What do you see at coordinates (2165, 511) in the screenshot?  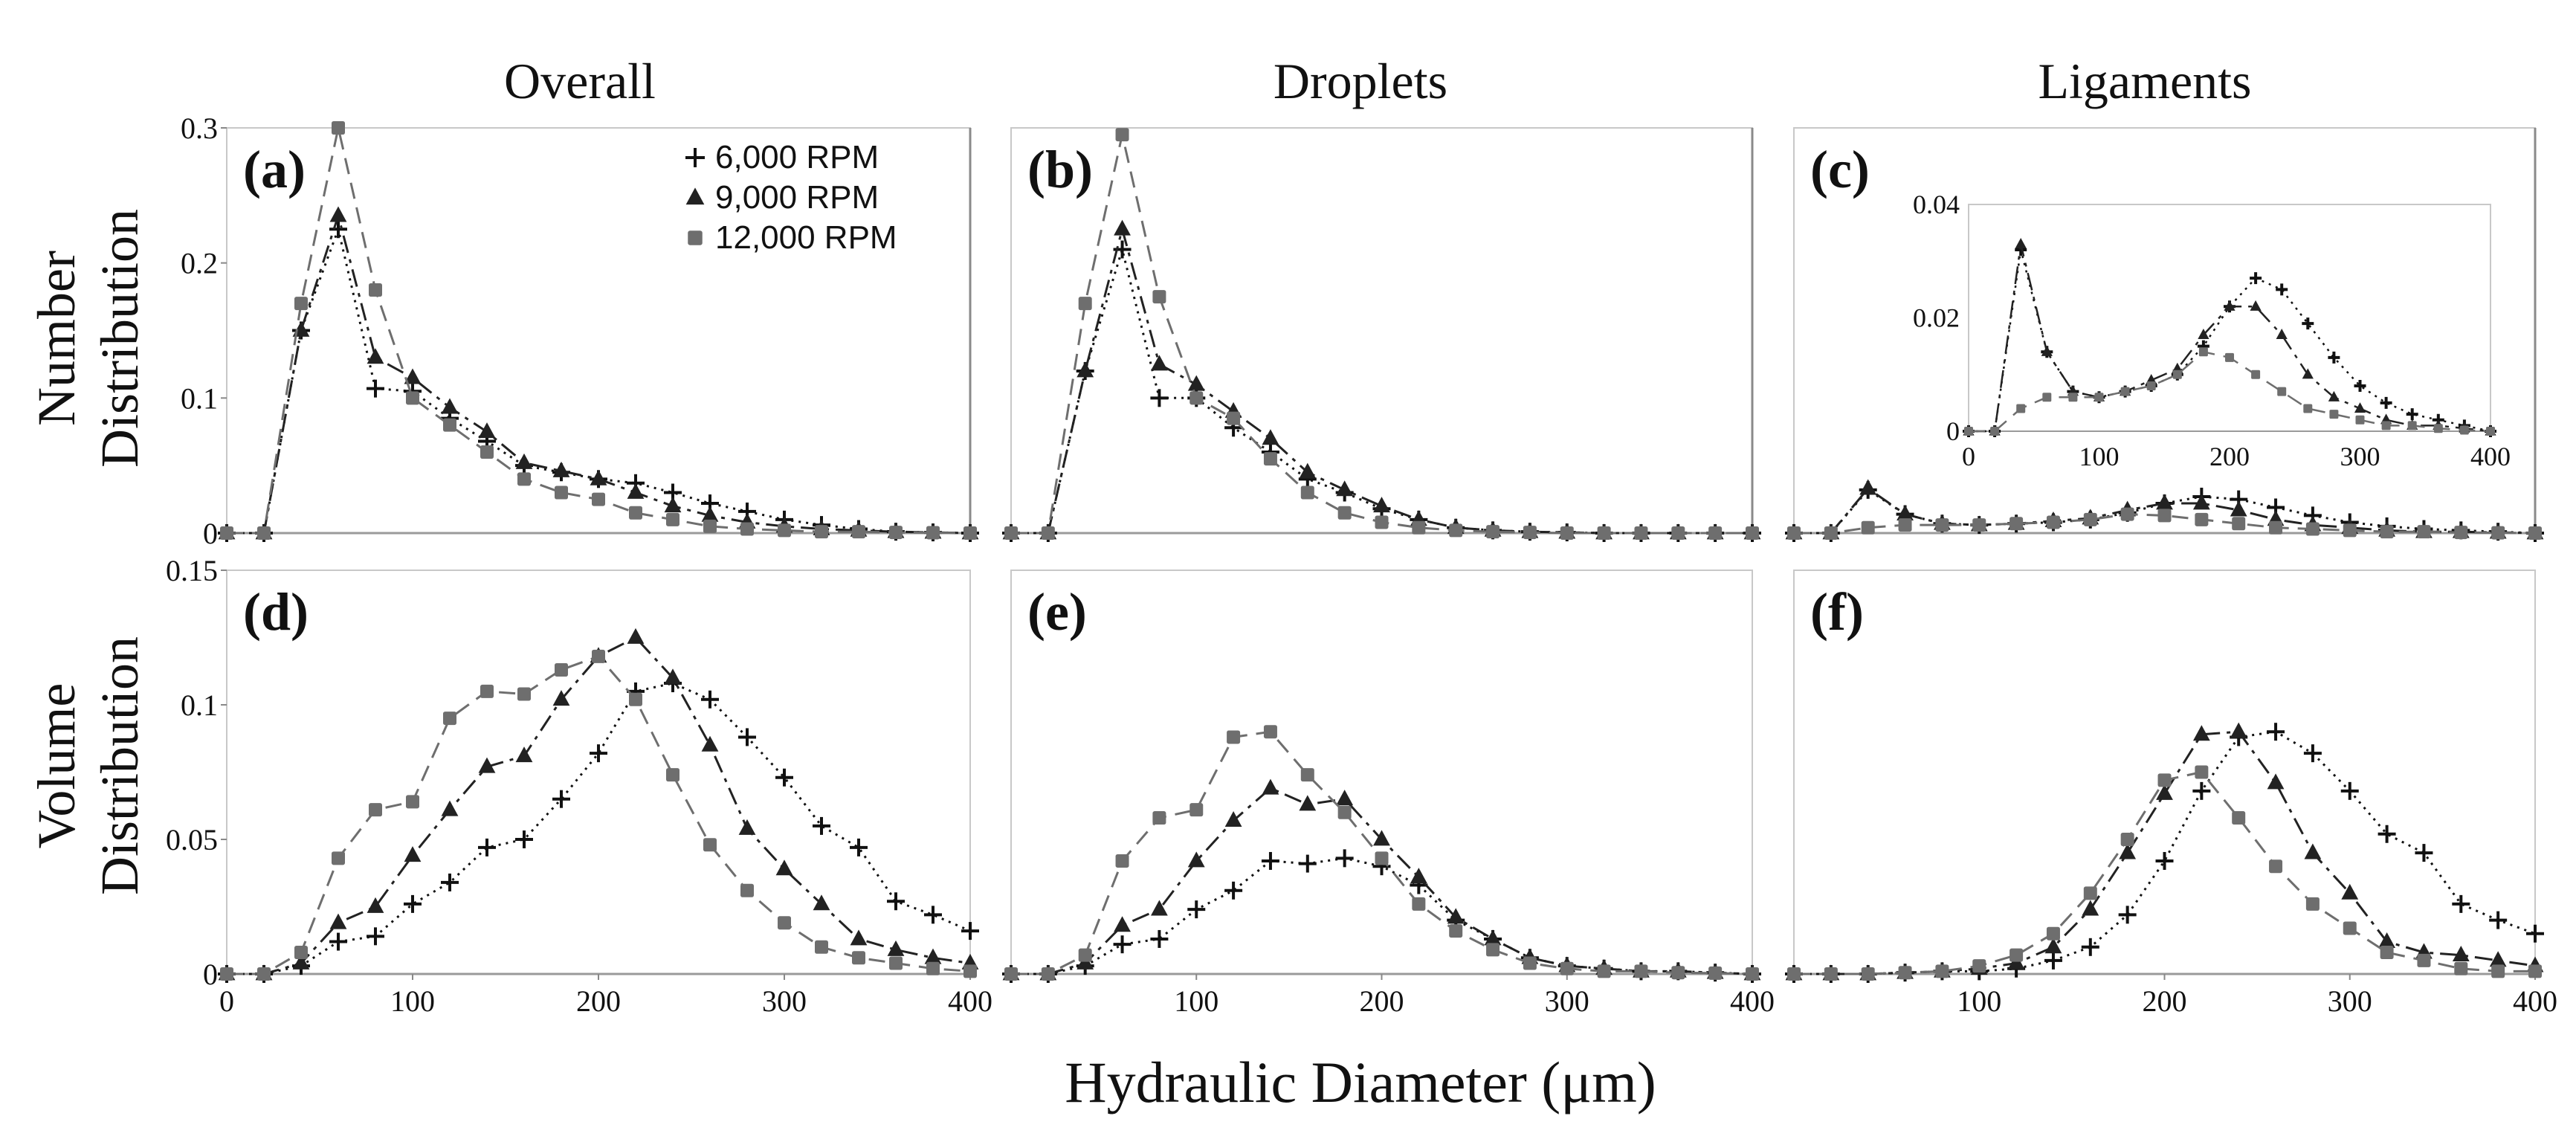 I see `series-line-triangle` at bounding box center [2165, 511].